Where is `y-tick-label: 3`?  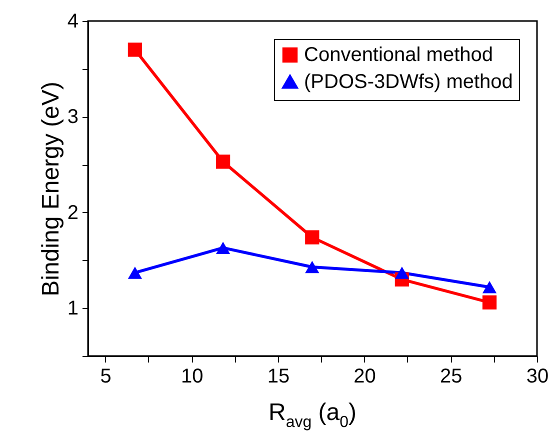 y-tick-label: 3 is located at coordinates (72, 117).